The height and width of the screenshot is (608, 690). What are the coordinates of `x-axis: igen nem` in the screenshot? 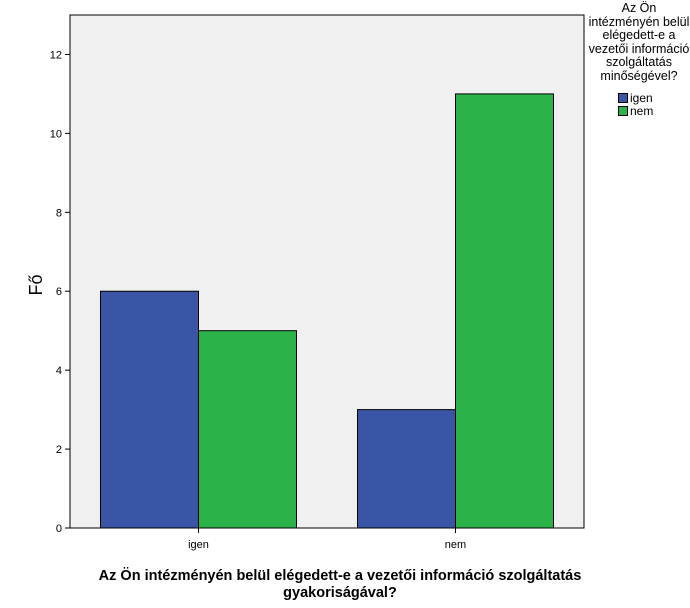 It's located at (327, 539).